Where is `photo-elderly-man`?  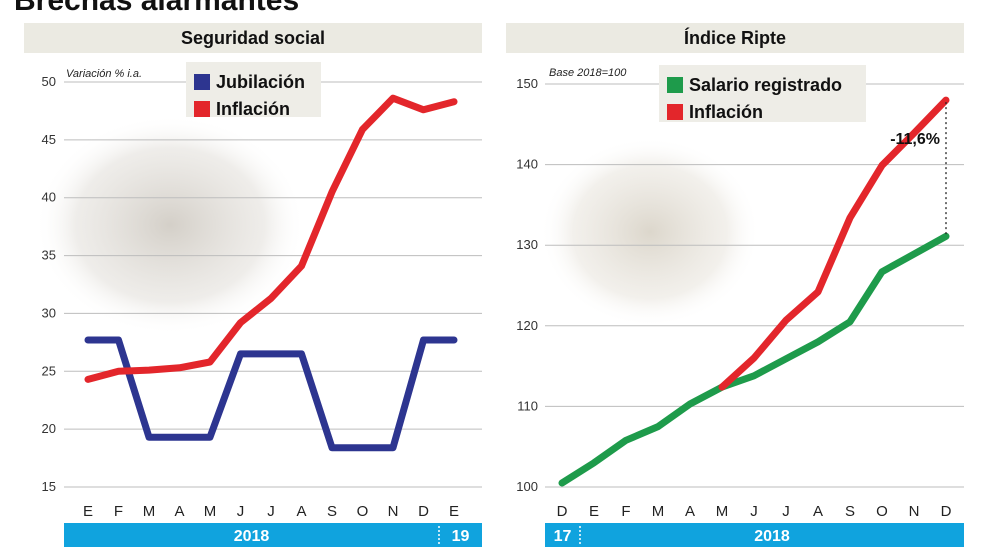 photo-elderly-man is located at coordinates (170, 225).